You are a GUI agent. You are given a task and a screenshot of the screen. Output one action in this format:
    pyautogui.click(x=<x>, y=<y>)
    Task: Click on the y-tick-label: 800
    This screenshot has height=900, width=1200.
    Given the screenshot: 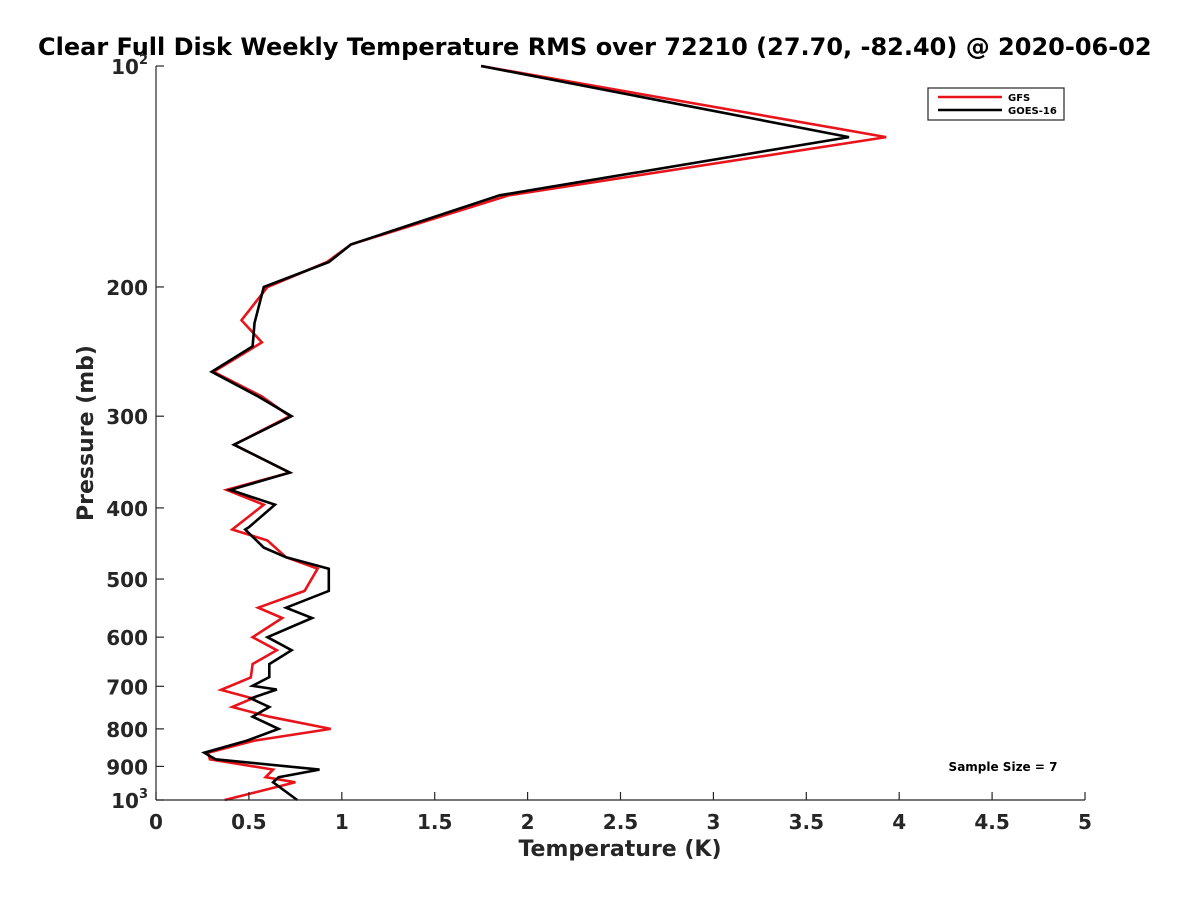 What is the action you would take?
    pyautogui.click(x=127, y=730)
    